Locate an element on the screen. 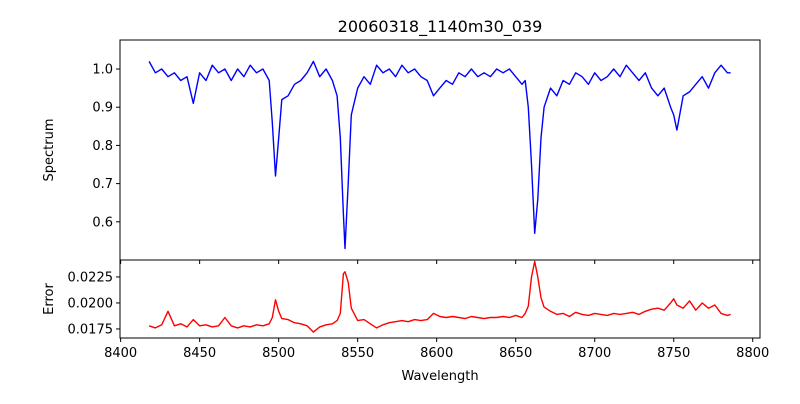 The height and width of the screenshot is (404, 800). x-tick-label: 8550 is located at coordinates (357, 353).